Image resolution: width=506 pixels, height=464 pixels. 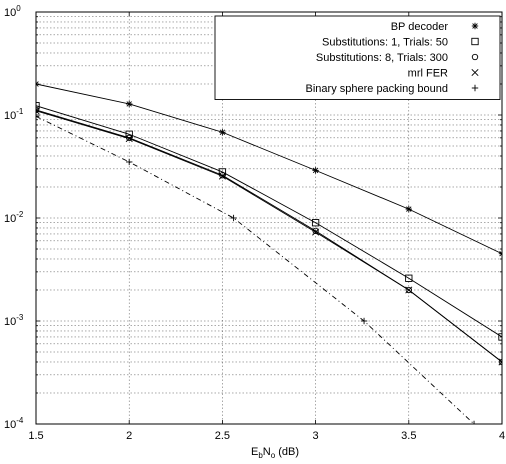 What do you see at coordinates (420, 27) in the screenshot?
I see `legend-label: BP decoder` at bounding box center [420, 27].